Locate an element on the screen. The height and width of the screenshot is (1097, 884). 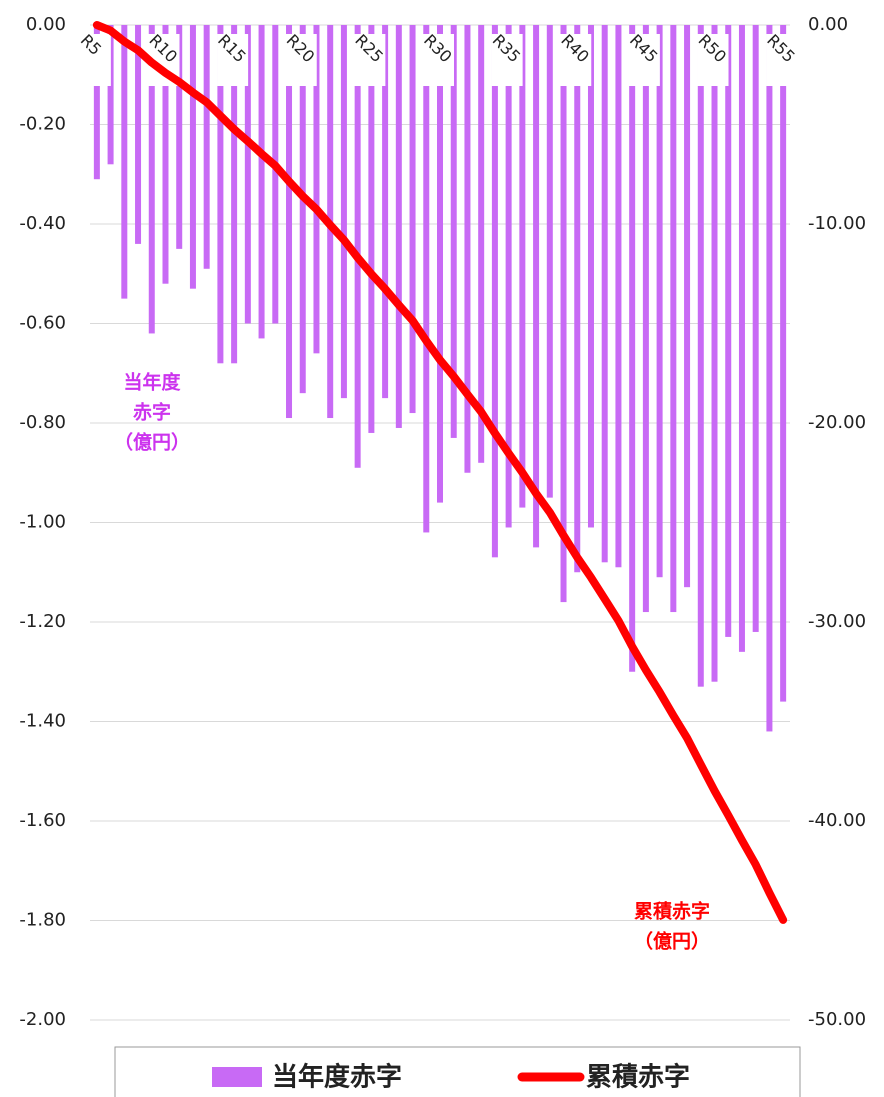
y2-tick-label: -30.00 is located at coordinates (837, 621).